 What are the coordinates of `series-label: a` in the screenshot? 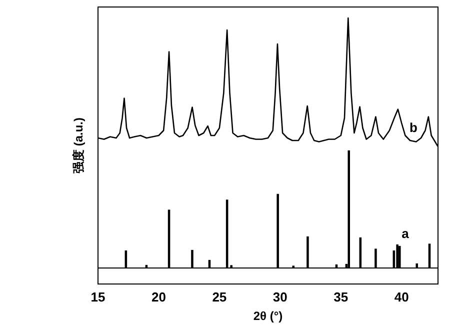 It's located at (406, 233).